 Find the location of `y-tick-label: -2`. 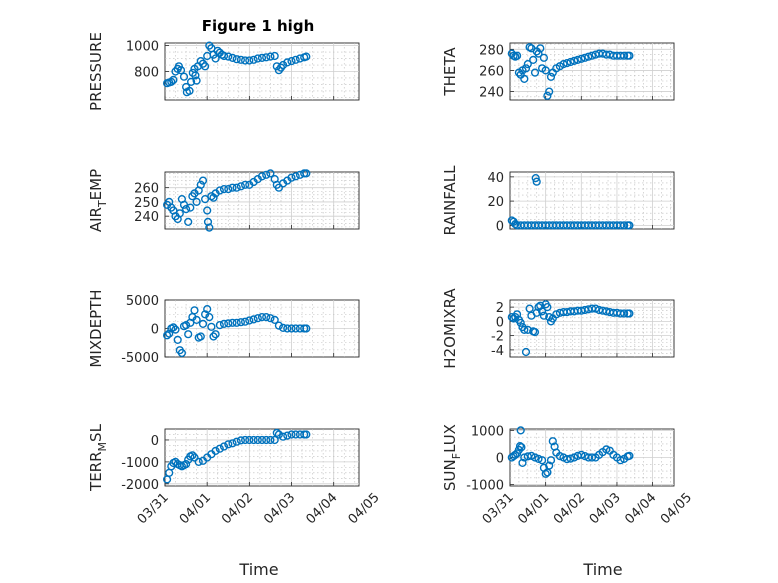

y-tick-label: -2 is located at coordinates (497, 337).